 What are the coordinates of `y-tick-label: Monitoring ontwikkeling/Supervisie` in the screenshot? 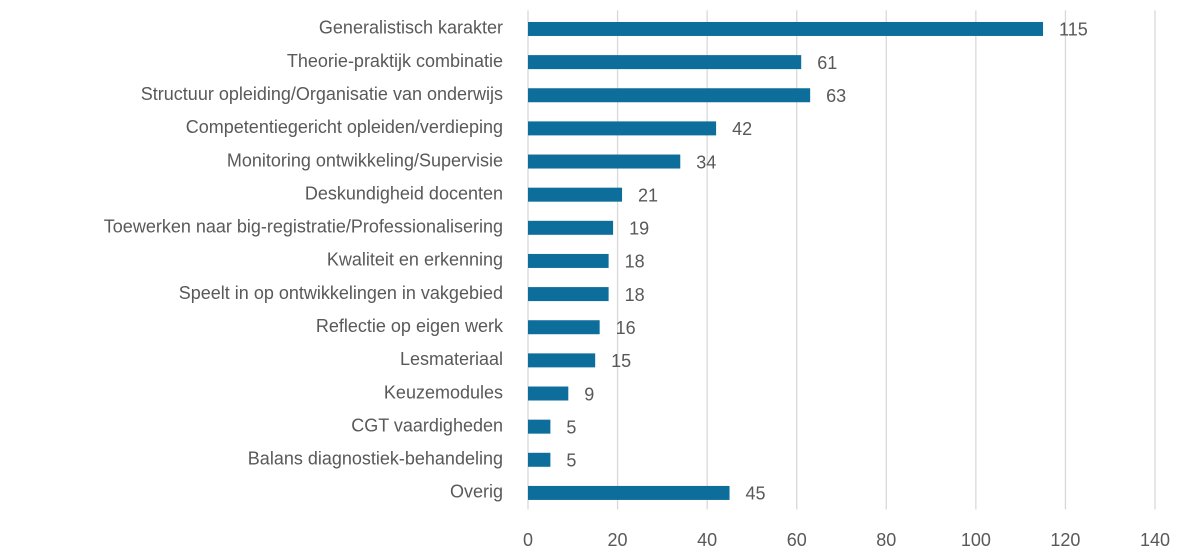 It's located at (365, 160).